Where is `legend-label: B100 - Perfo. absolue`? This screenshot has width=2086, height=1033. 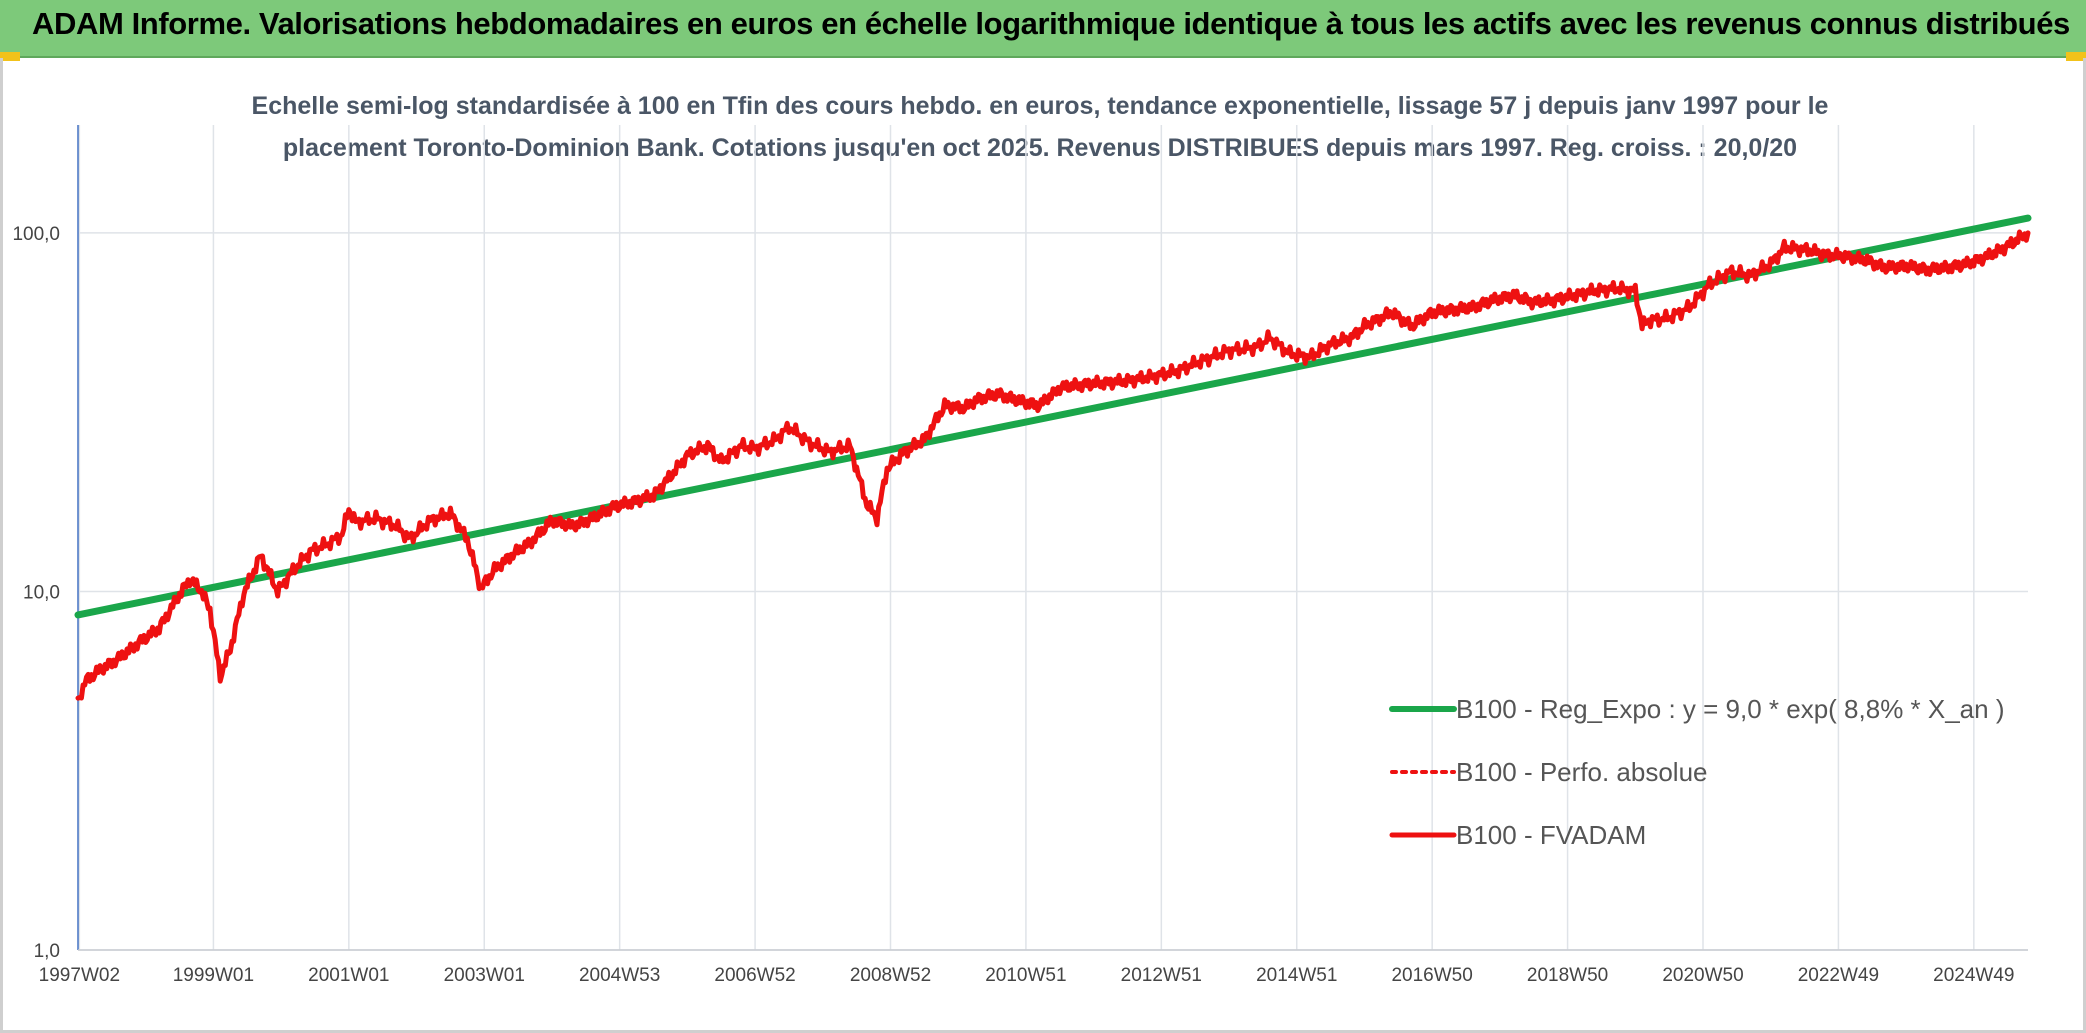
legend-label: B100 - Perfo. absolue is located at coordinates (1582, 772).